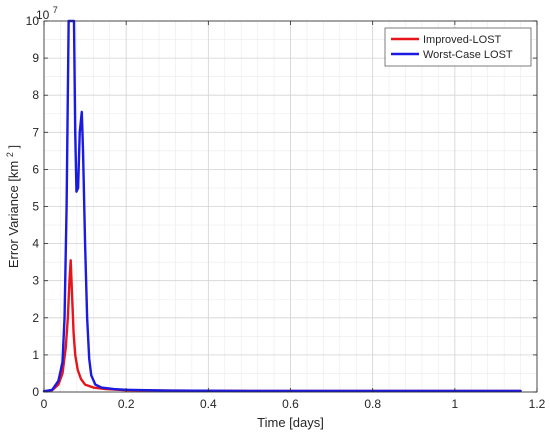 Image resolution: width=550 pixels, height=440 pixels. Describe the element at coordinates (290, 404) in the screenshot. I see `x-tick-label: 0.6` at that location.